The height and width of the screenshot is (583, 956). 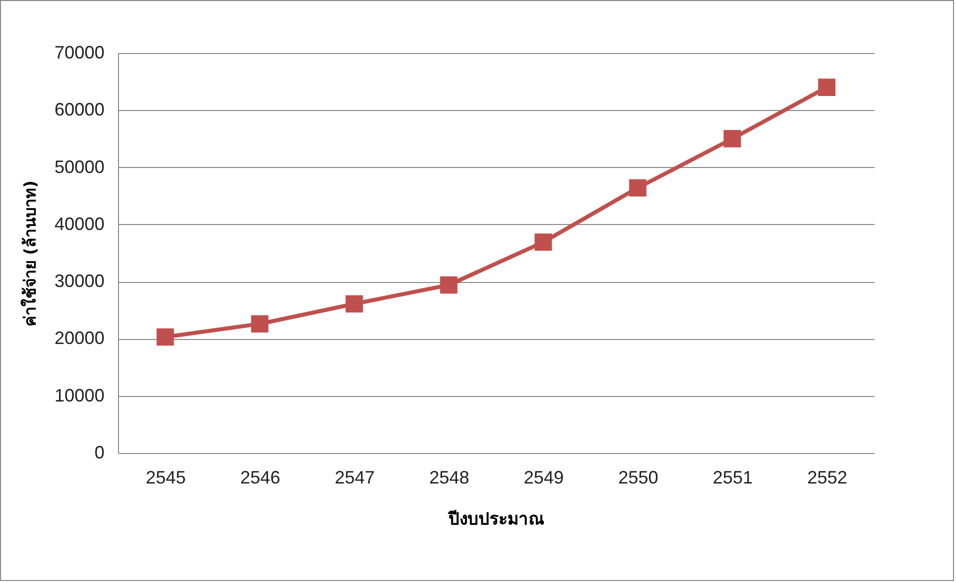 I want to click on x-tick-label: 2550, so click(x=638, y=478).